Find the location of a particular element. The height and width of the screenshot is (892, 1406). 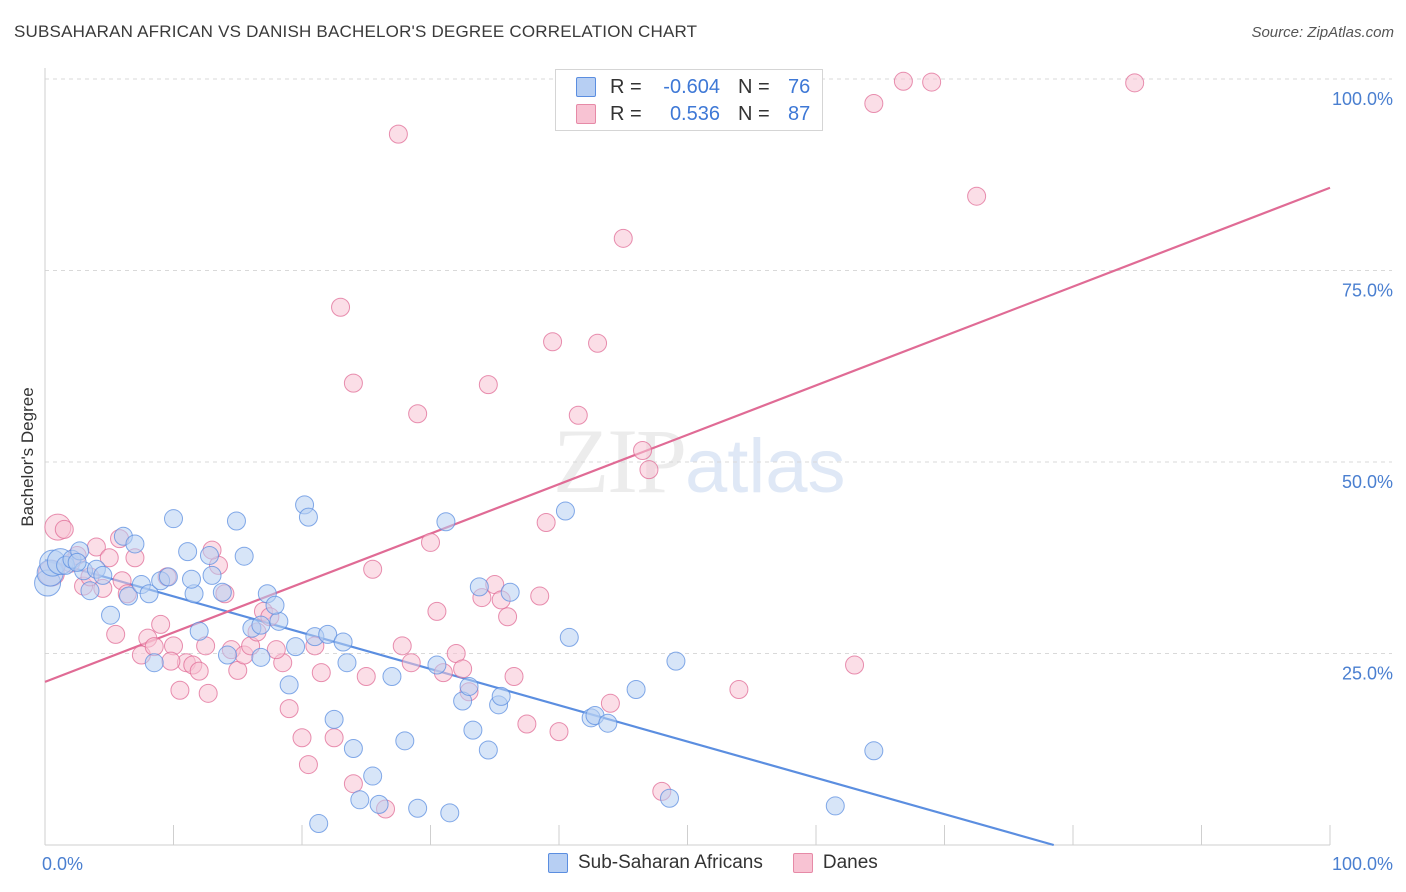

correlation-legend: R = -0.604 N = 76 R = 0.536 N = 87 is located at coordinates (689, 100).